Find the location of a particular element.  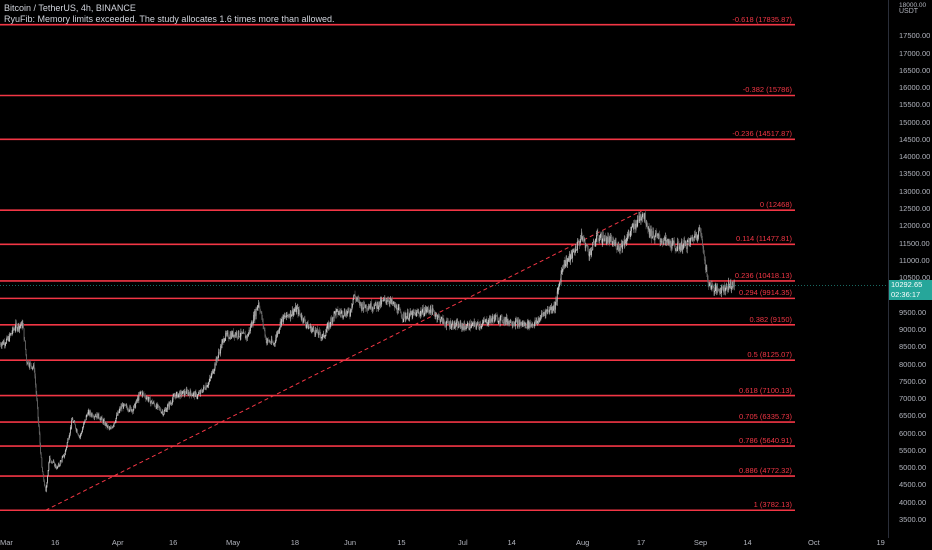

price-tick-label: 4000.00 is located at coordinates (913, 502).